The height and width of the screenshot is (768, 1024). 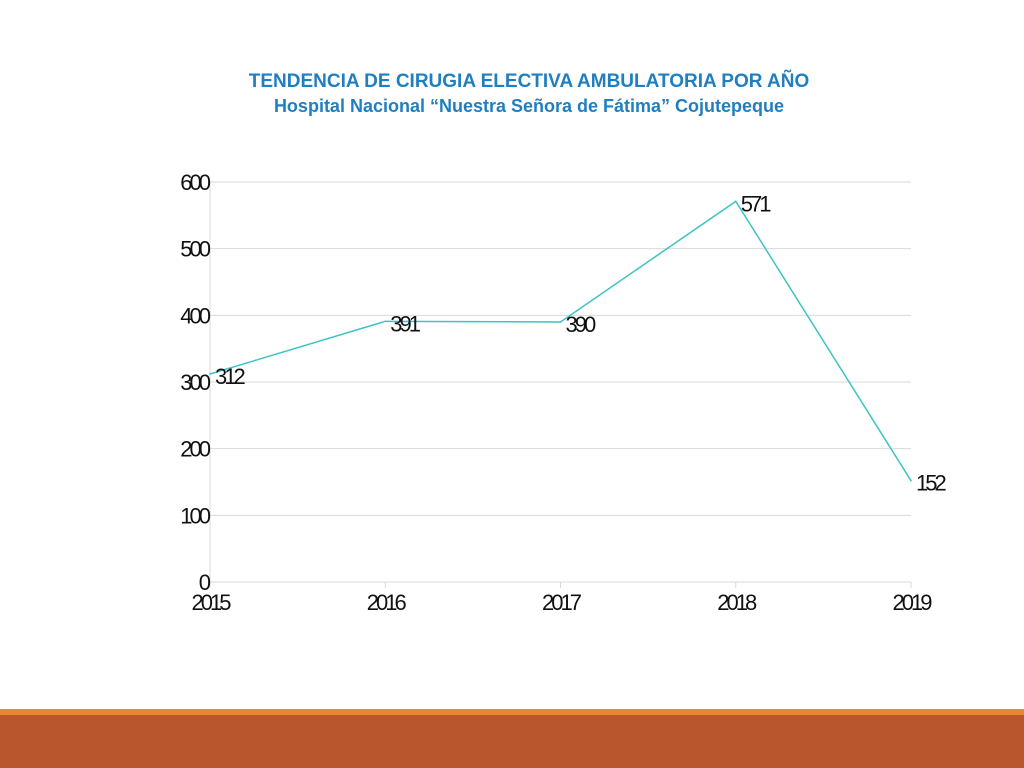 I want to click on x-axis-tick-labels: 2015 2016 2017 2018 2019, so click(x=564, y=602).